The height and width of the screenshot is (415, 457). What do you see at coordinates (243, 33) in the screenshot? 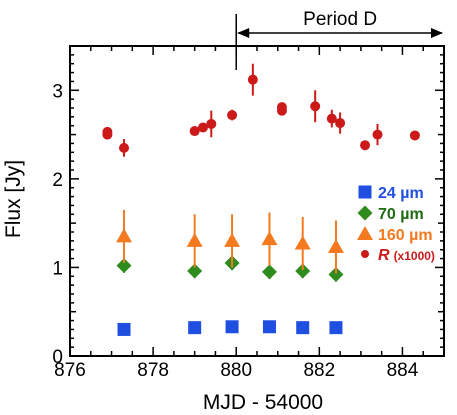
I see `period-arrow-left` at bounding box center [243, 33].